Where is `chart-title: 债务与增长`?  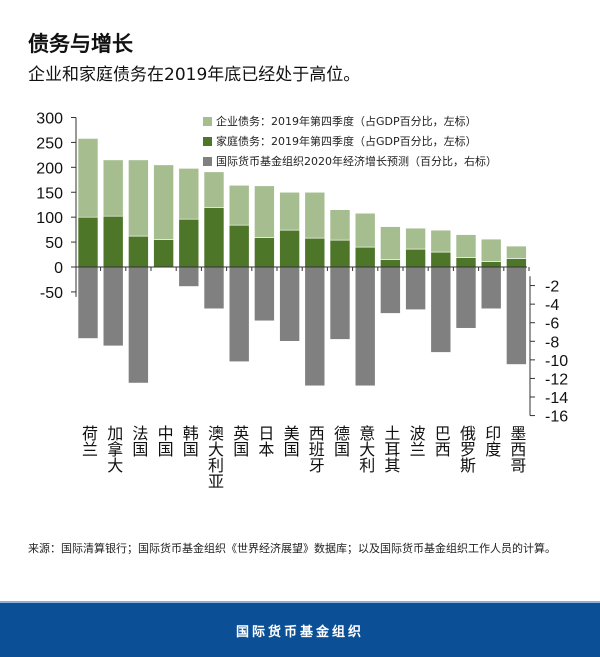
chart-title: 债务与增长 is located at coordinates (80, 44).